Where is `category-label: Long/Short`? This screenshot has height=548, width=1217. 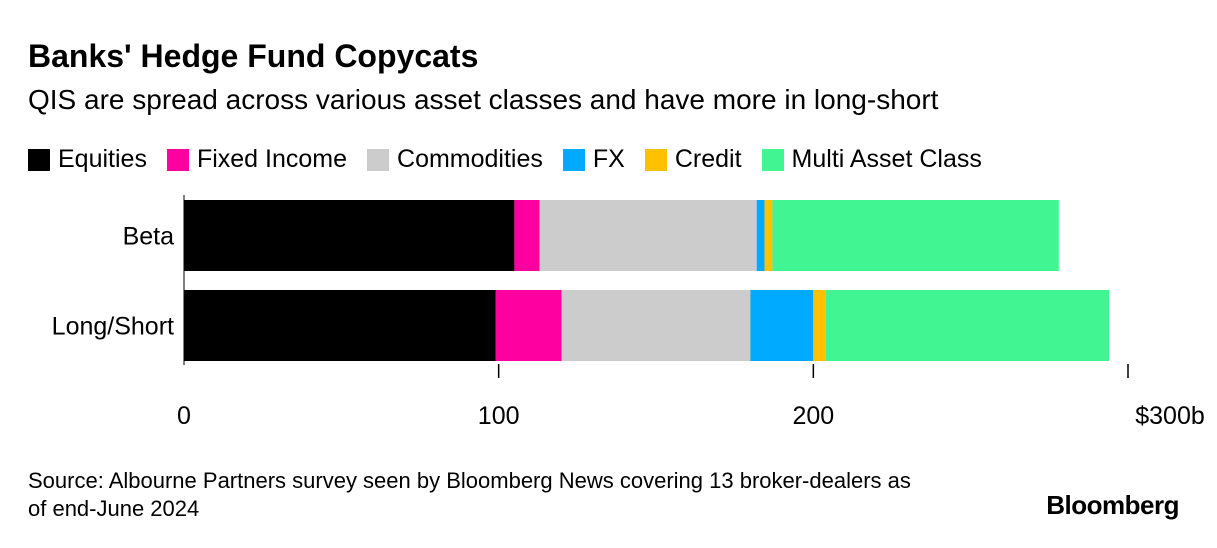 category-label: Long/Short is located at coordinates (113, 327).